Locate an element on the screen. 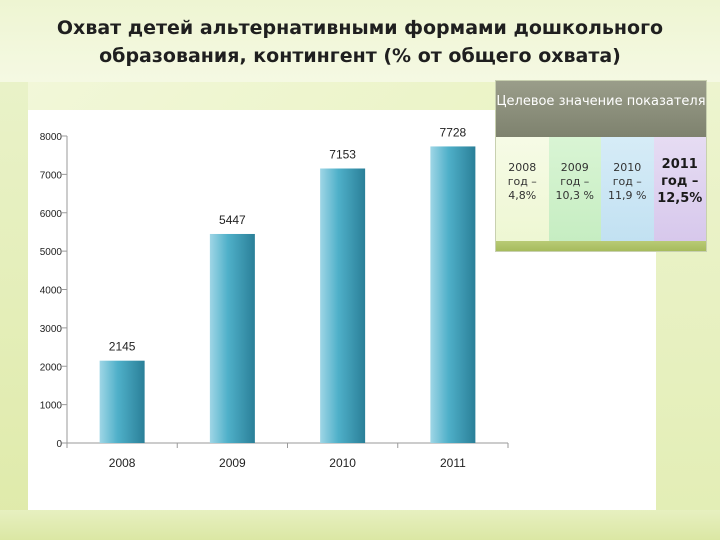 Image resolution: width=720 pixels, height=540 pixels. y-tick-label: 2000 is located at coordinates (51, 367).